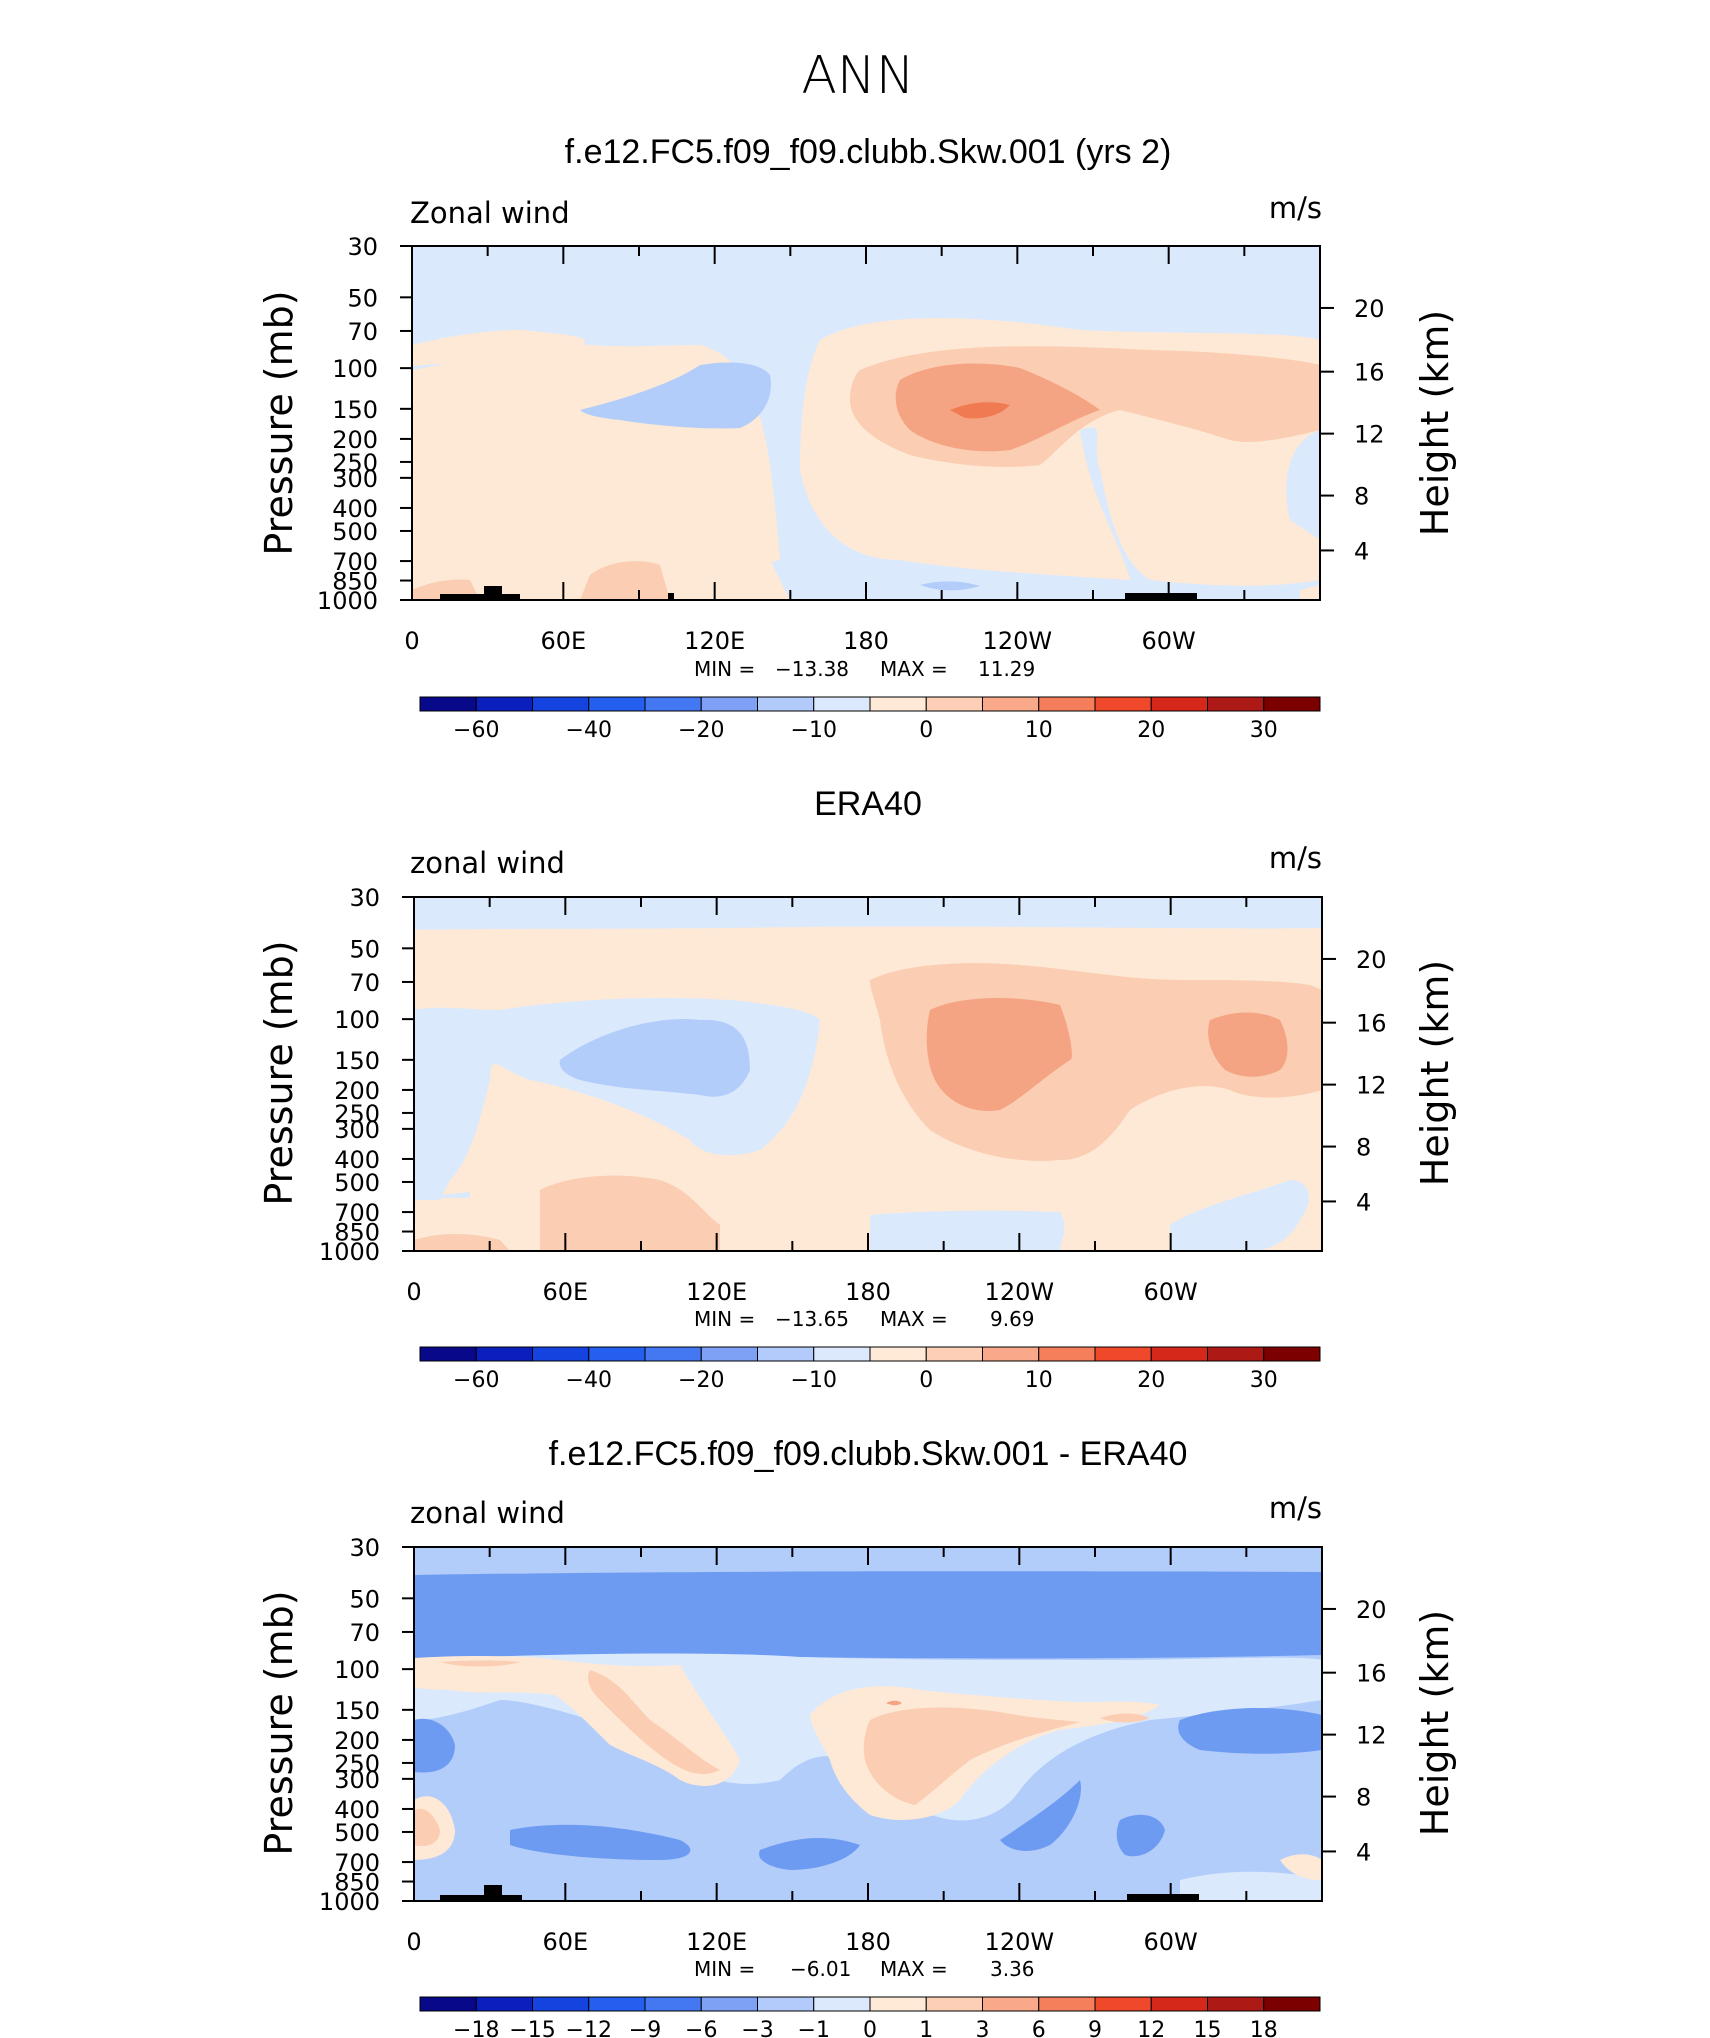 This screenshot has width=1710, height=2038. I want to click on colorbar-label: 20, so click(1151, 730).